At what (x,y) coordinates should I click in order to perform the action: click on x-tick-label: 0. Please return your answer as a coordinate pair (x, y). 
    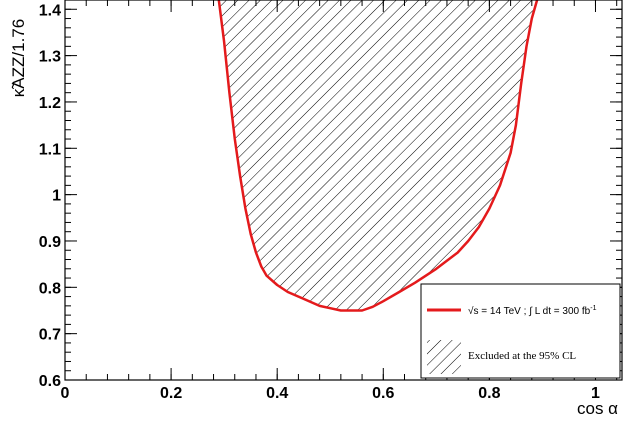
    Looking at the image, I should click on (65, 393).